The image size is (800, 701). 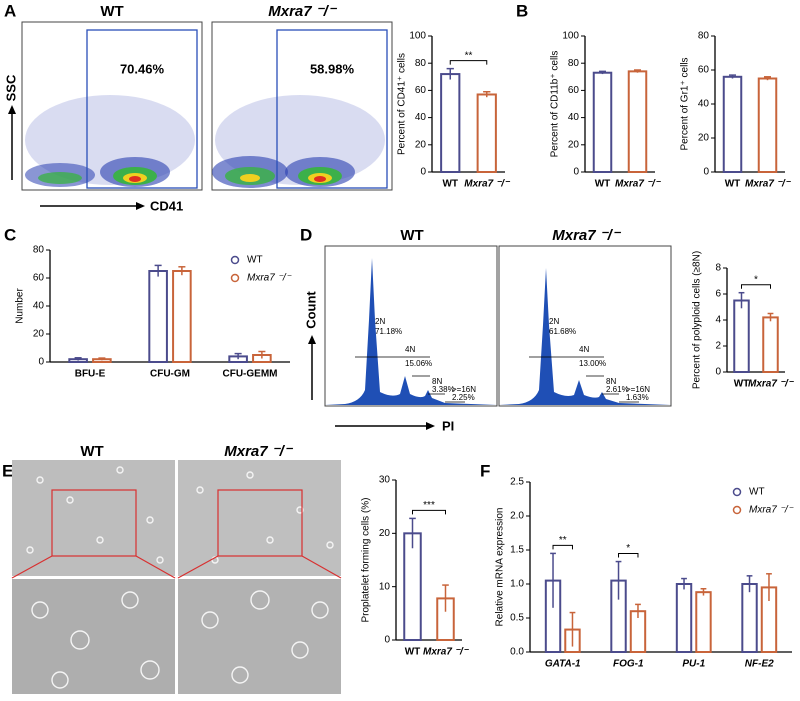 What do you see at coordinates (448, 425) in the screenshot?
I see `histogram-x-label: PI` at bounding box center [448, 425].